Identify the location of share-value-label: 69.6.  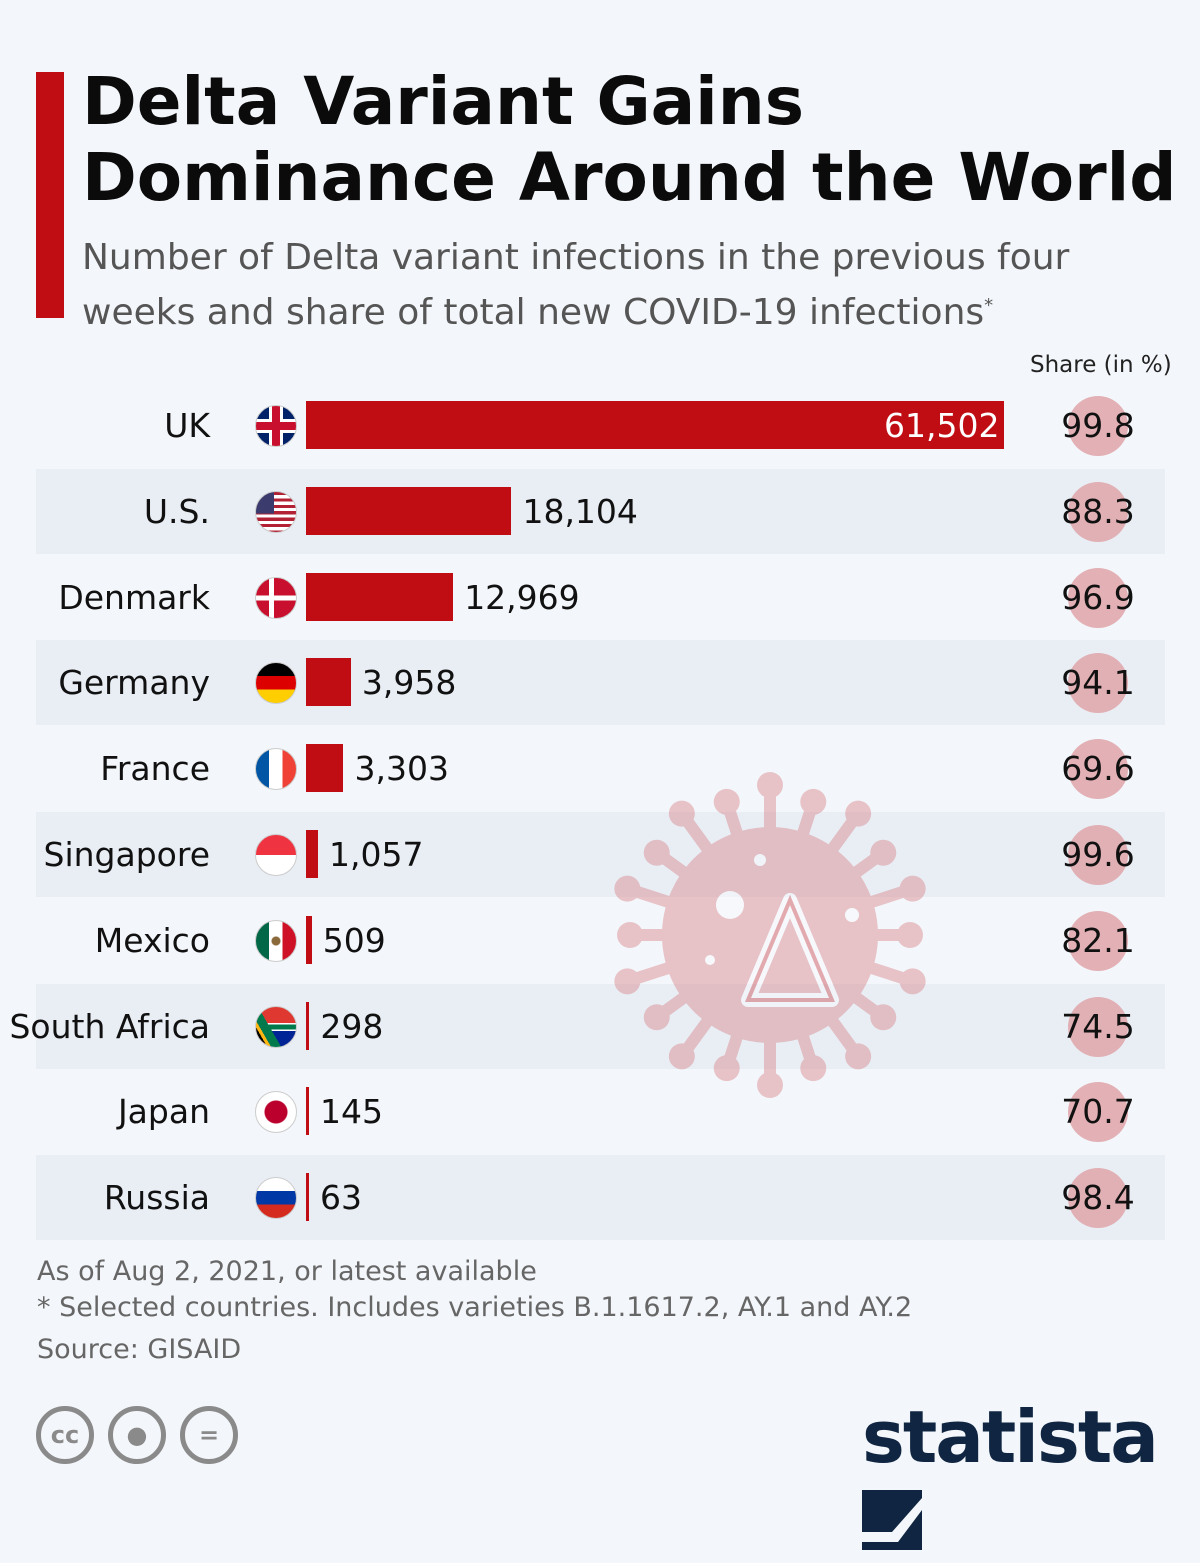
(1098, 769).